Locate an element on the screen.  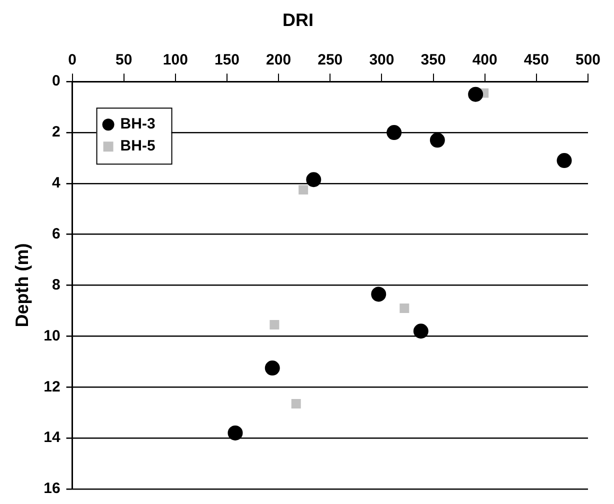
y-tick-label: 2 is located at coordinates (56, 132).